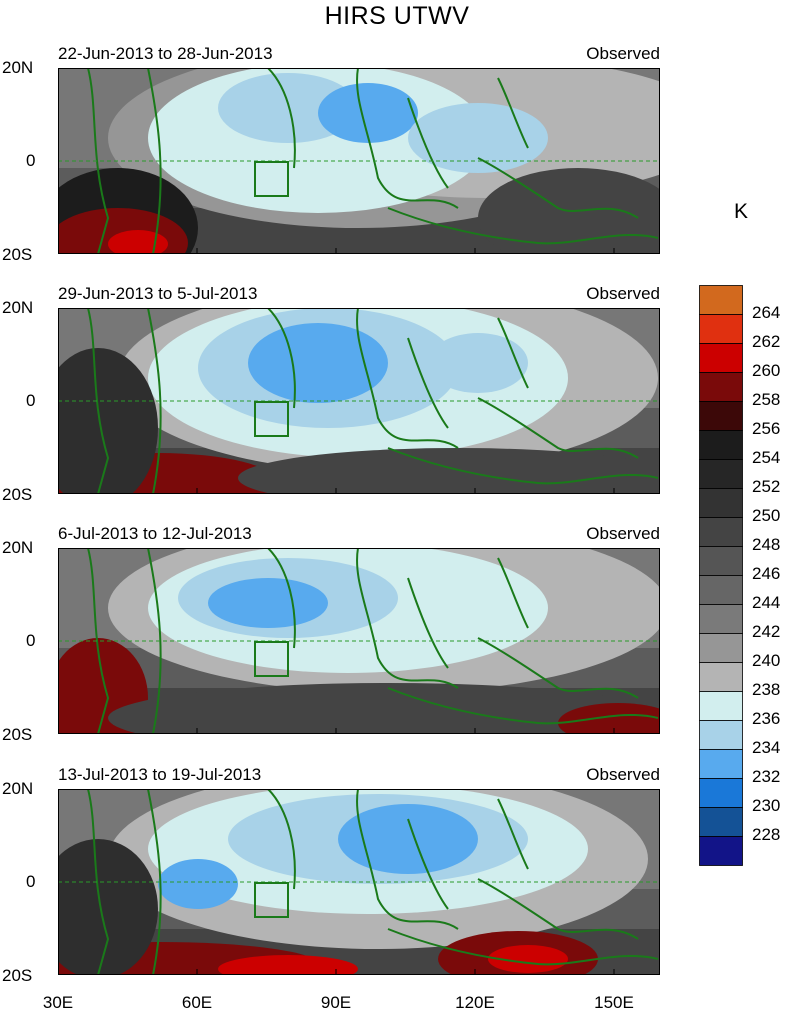 Image resolution: width=794 pixels, height=1013 pixels. Describe the element at coordinates (766, 341) in the screenshot. I see `colorbar-level-label: 262` at that location.